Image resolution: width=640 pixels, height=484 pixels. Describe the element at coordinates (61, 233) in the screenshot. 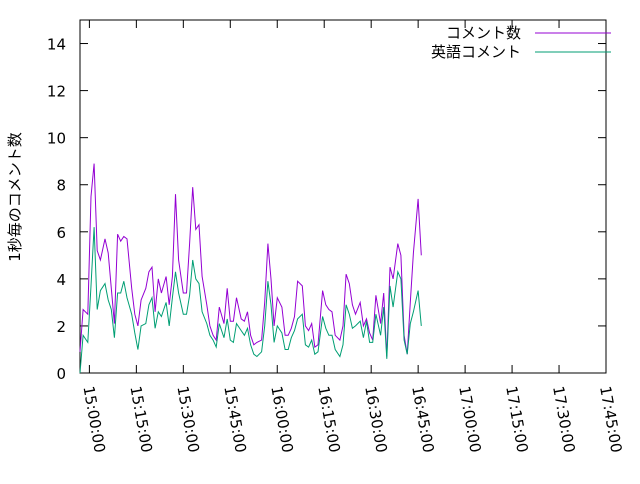

I see `y-tick-label: 6` at that location.